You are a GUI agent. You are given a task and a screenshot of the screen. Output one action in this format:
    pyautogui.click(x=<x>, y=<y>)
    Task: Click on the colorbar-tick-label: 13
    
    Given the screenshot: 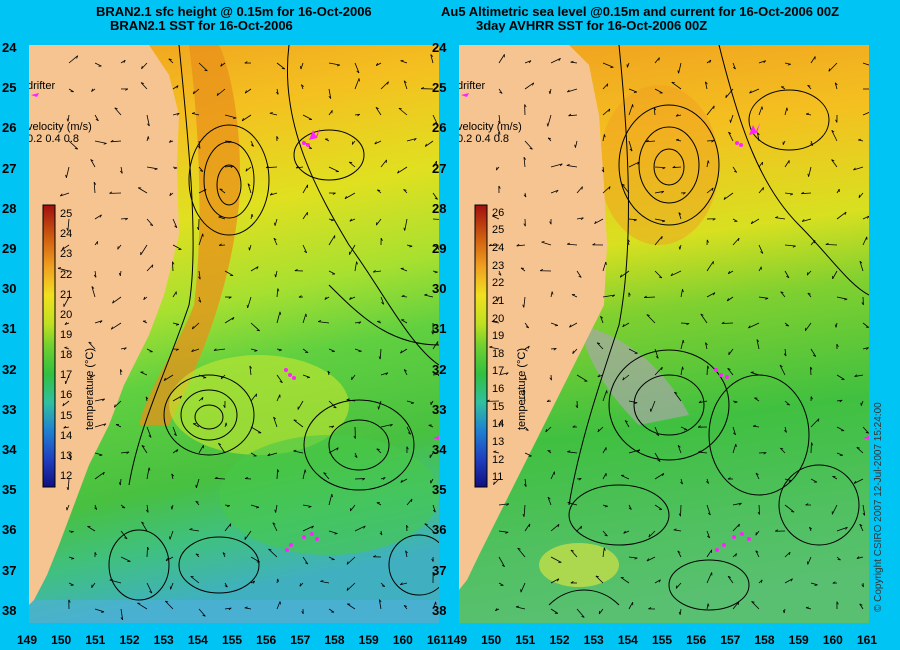 What is the action you would take?
    pyautogui.click(x=66, y=455)
    